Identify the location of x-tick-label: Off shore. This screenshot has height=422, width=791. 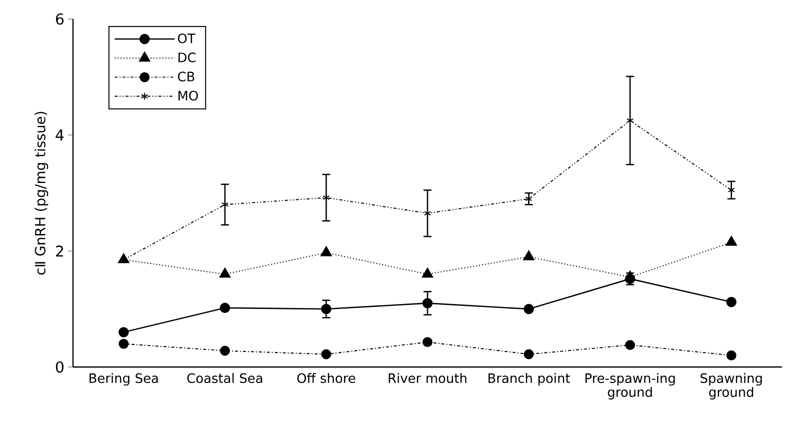
(326, 378).